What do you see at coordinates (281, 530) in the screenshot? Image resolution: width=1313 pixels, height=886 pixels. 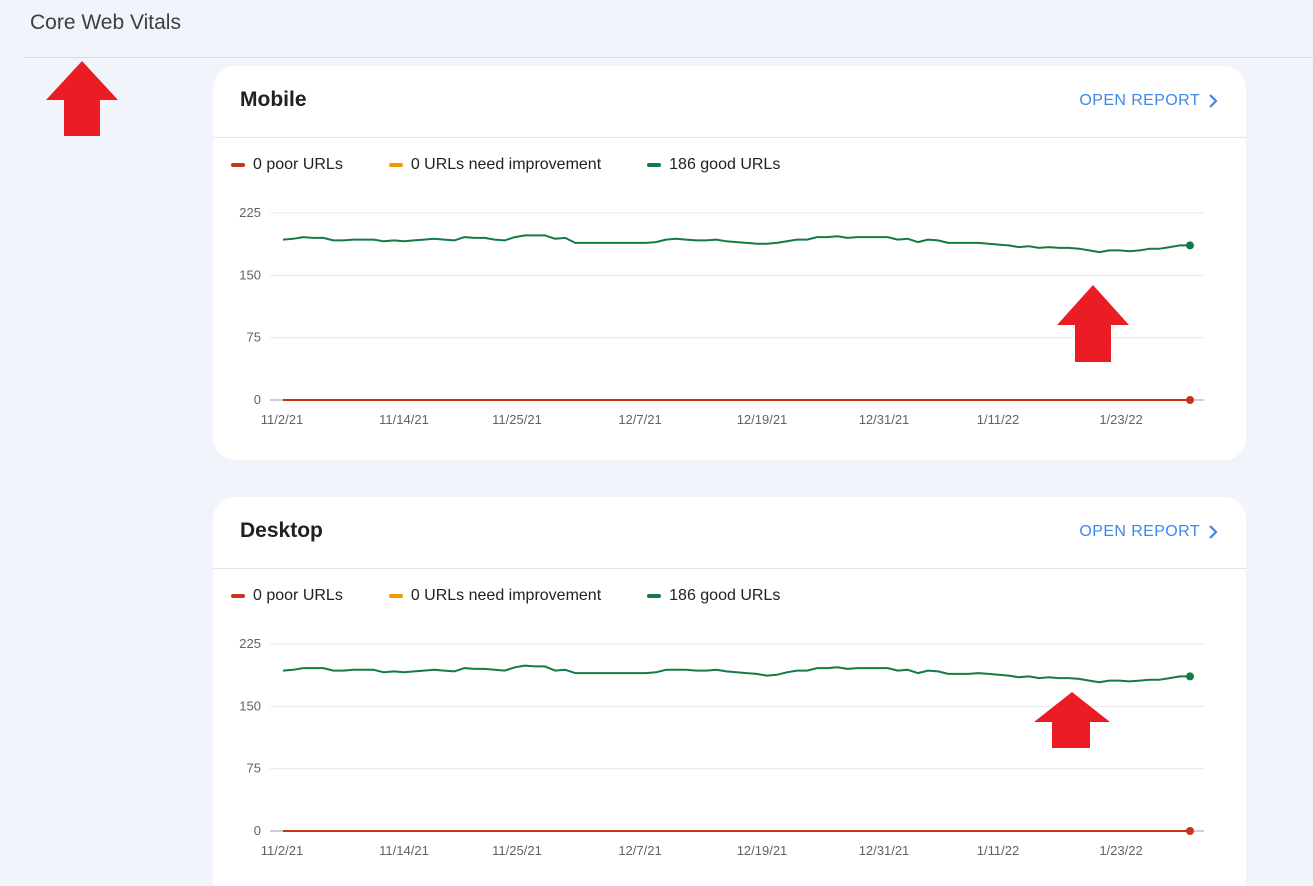 I see `card-title: Desktop` at bounding box center [281, 530].